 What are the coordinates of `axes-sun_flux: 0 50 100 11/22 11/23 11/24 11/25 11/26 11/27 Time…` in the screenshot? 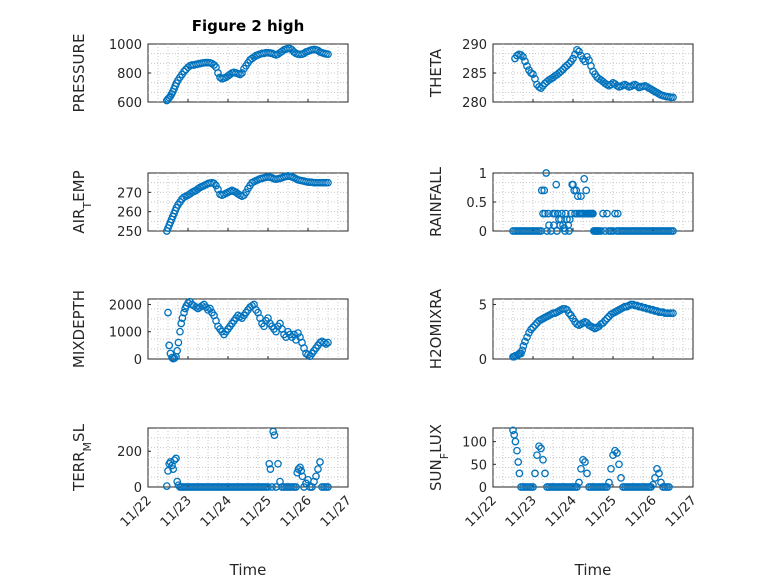 It's located at (563, 501).